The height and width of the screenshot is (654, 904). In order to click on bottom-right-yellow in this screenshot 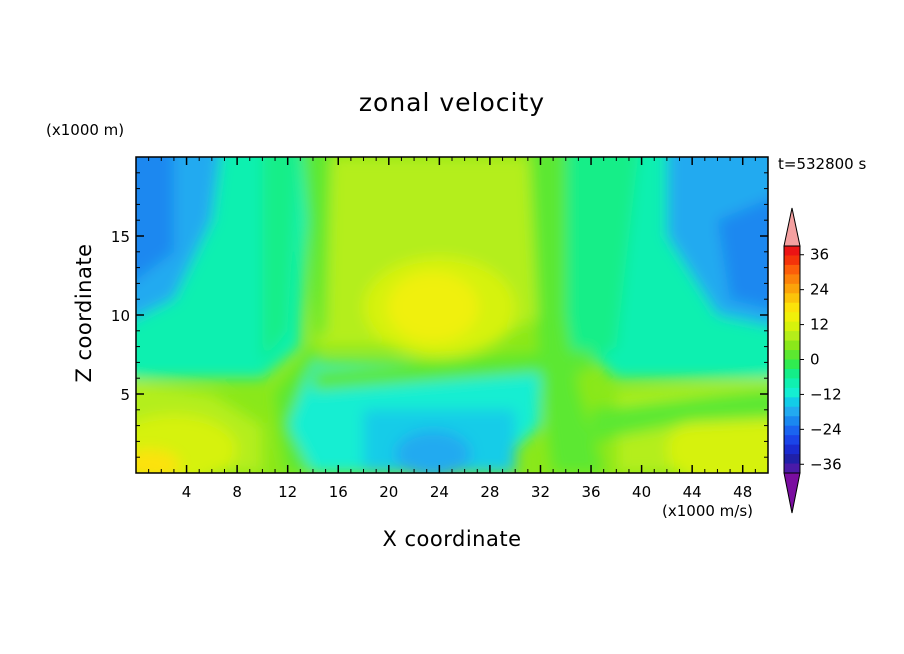, I will do `click(717, 441)`.